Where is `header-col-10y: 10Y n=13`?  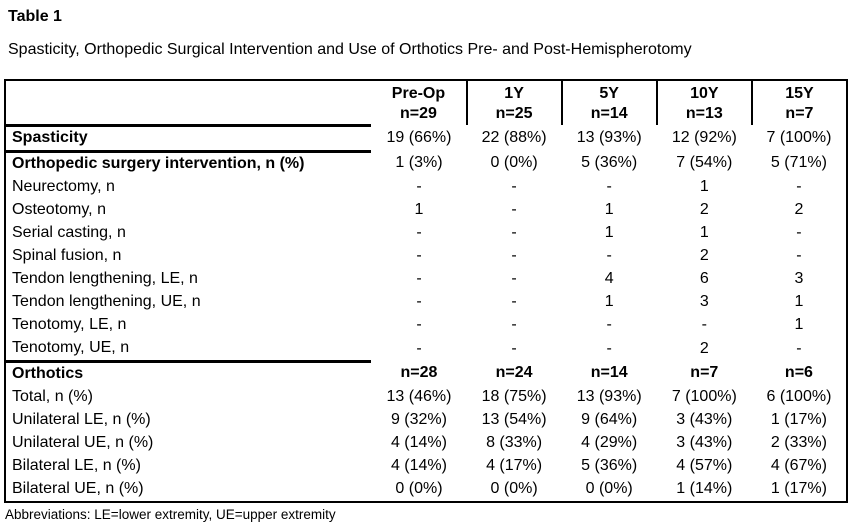
header-col-10y: 10Y n=13 is located at coordinates (703, 102).